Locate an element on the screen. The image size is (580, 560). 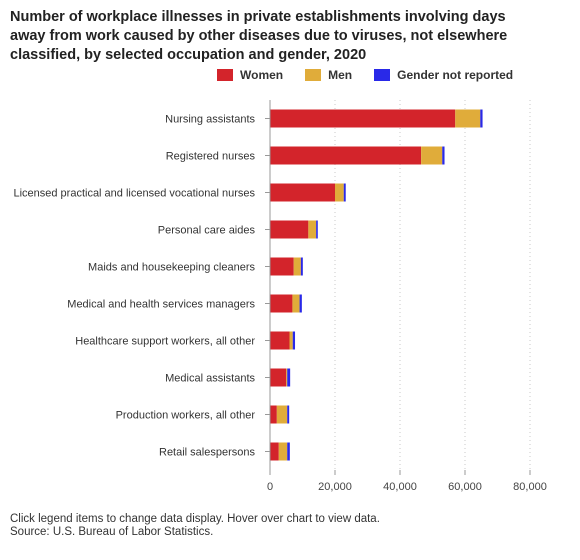
legend-item-gender-not-reported: Gender not reported is located at coordinates (443, 75).